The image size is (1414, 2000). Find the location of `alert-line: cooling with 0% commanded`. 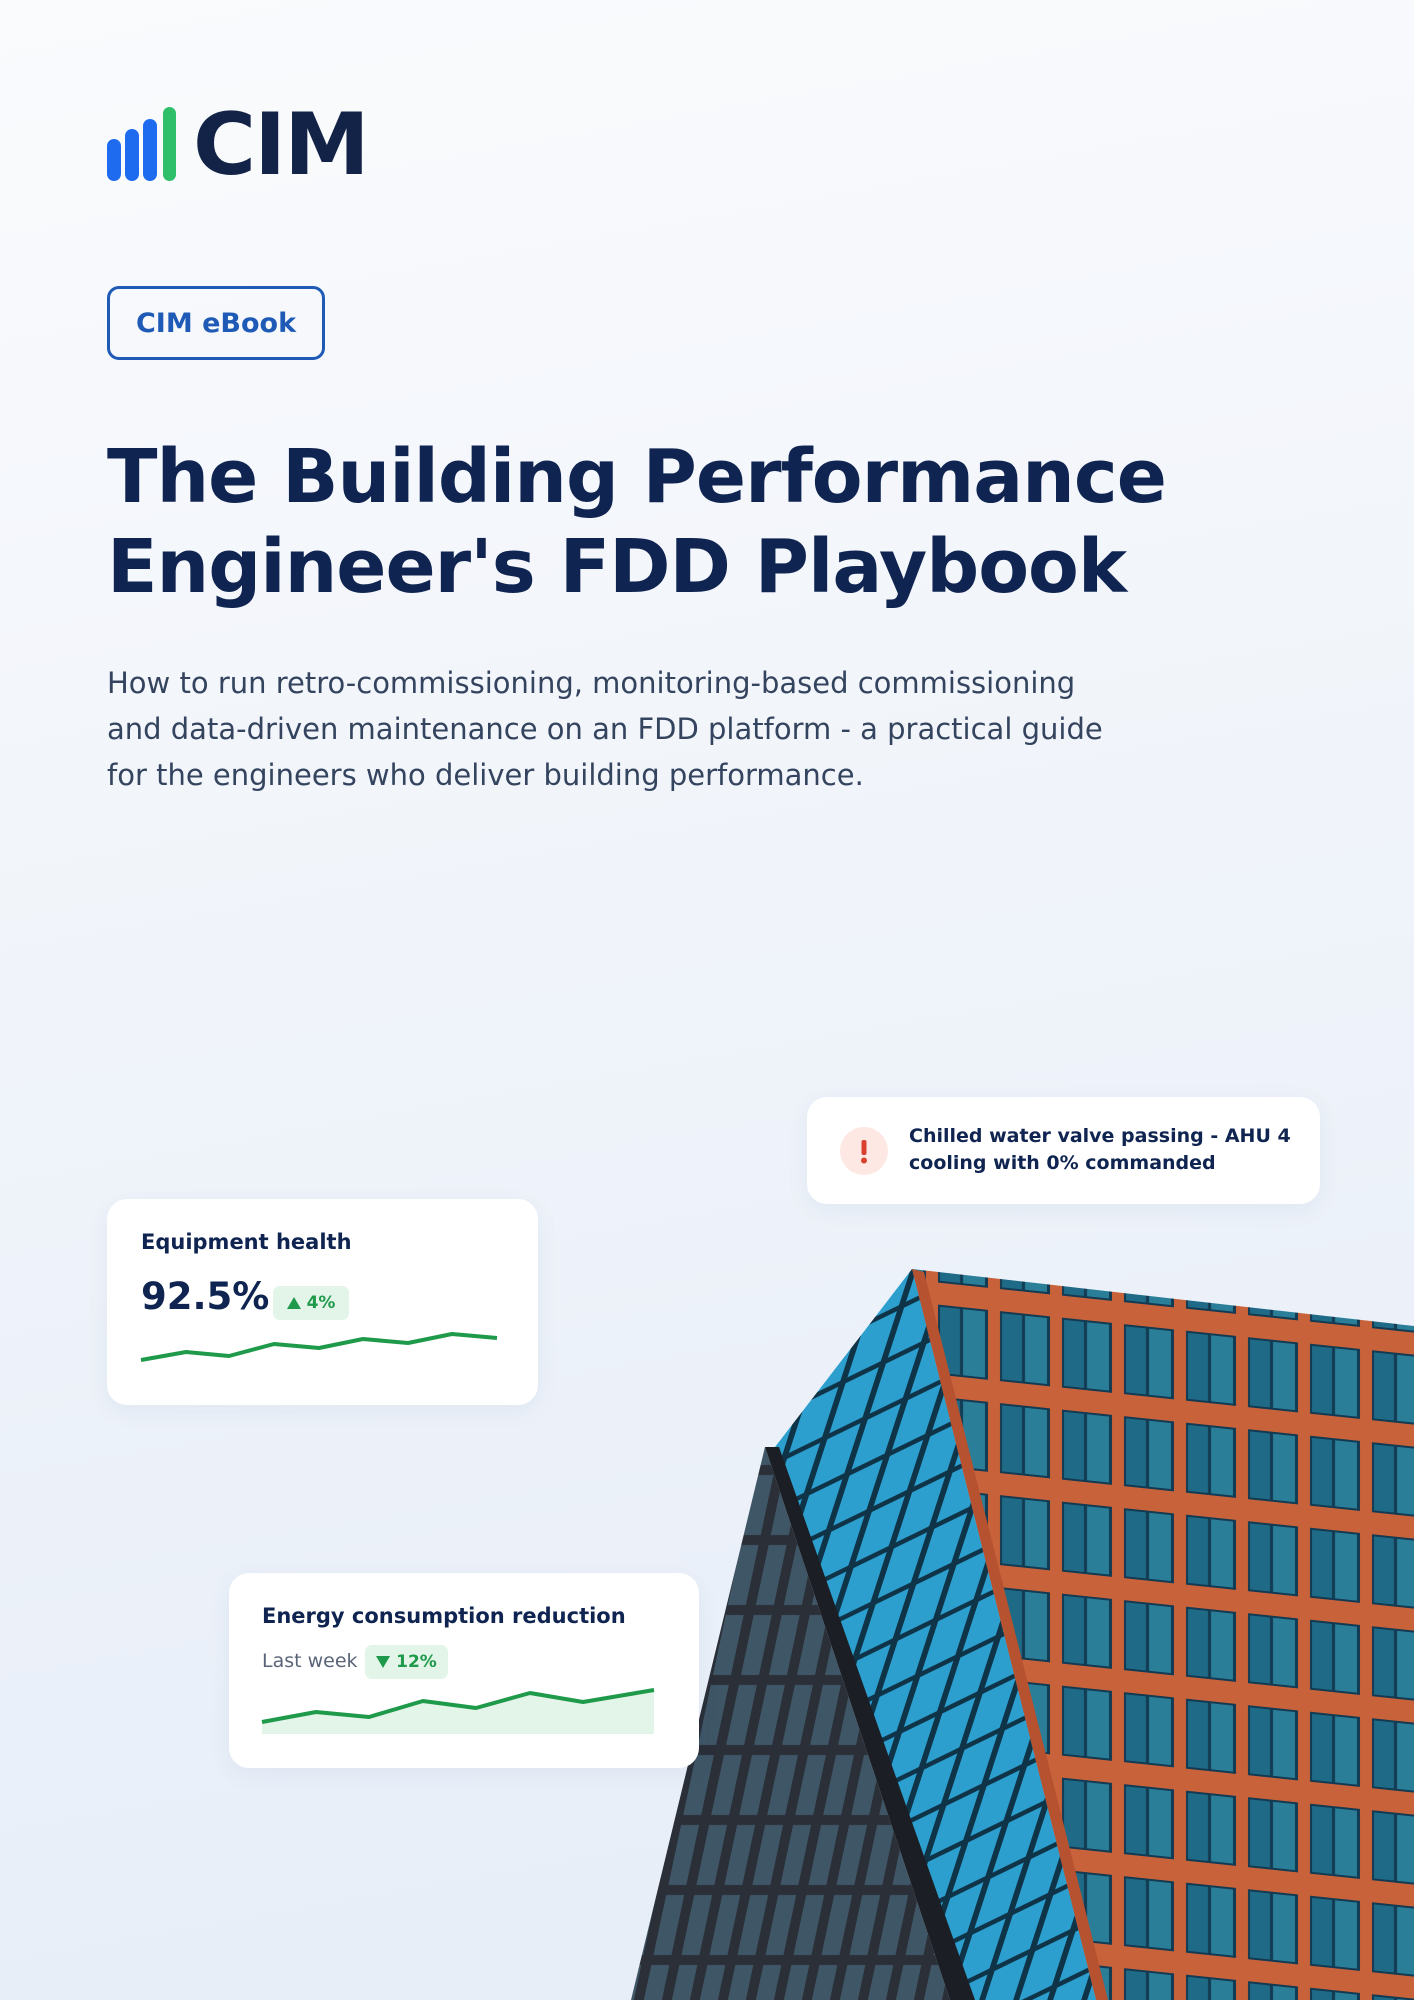

alert-line: cooling with 0% commanded is located at coordinates (1062, 1163).